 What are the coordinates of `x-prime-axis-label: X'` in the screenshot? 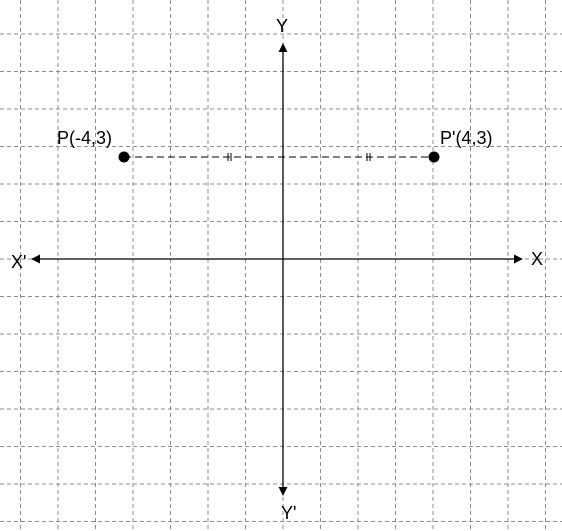 It's located at (18, 262).